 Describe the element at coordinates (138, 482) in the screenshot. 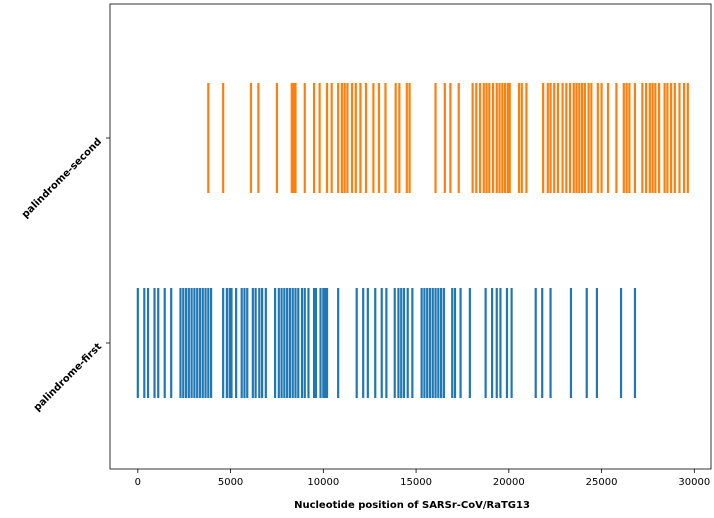

I see `x-tick-label: 0` at that location.